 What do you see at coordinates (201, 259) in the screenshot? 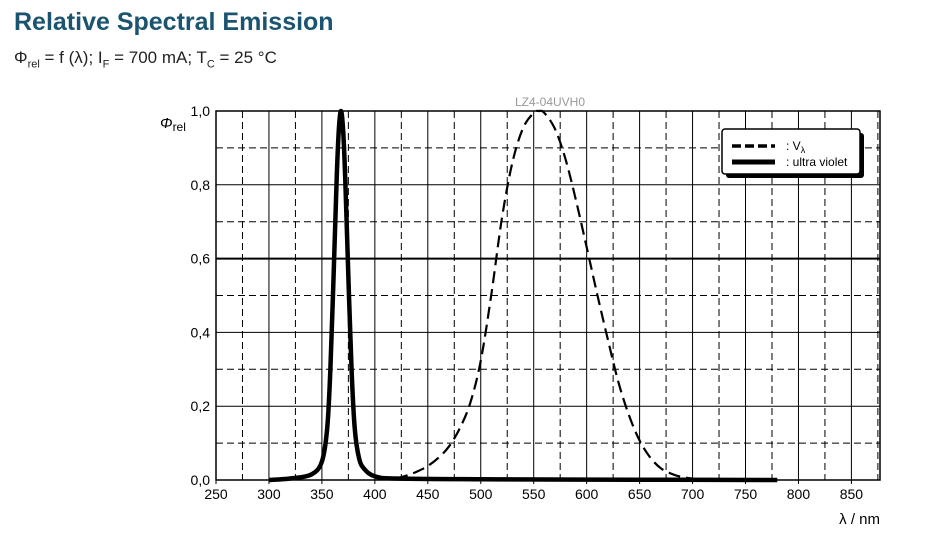
I see `y-tick-label: 0,6` at bounding box center [201, 259].